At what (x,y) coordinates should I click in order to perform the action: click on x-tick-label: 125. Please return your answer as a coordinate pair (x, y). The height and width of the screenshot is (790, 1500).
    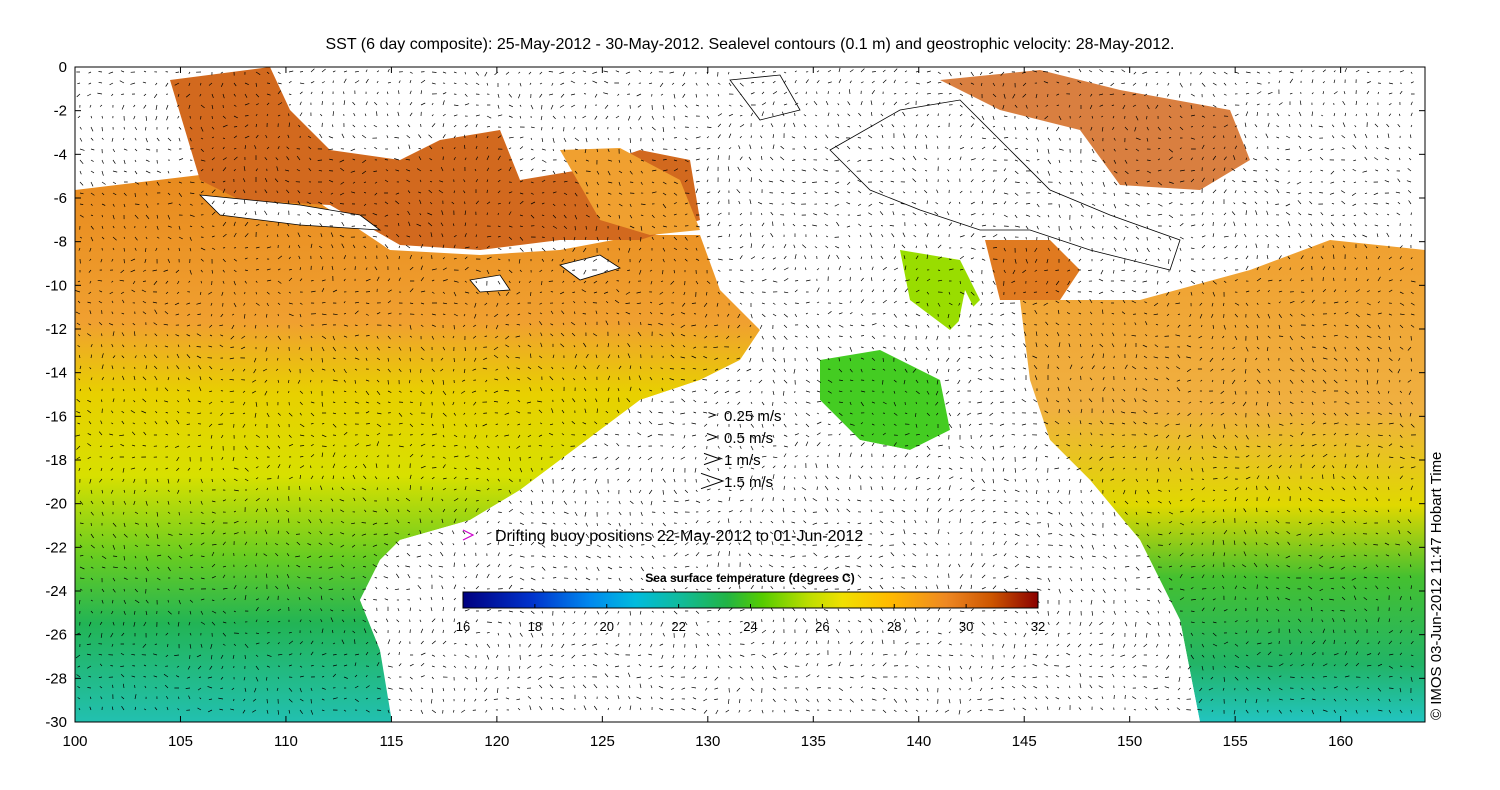
    Looking at the image, I should click on (602, 741).